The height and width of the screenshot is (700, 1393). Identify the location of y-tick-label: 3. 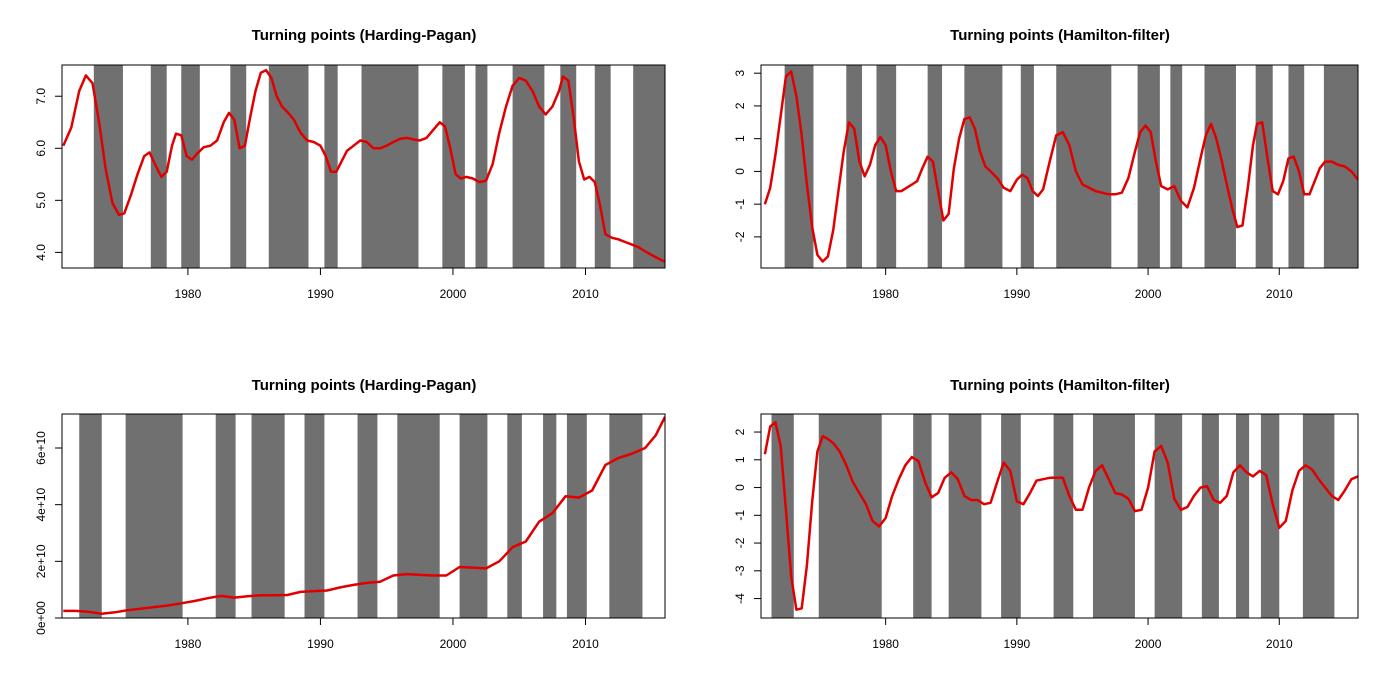
(740, 73).